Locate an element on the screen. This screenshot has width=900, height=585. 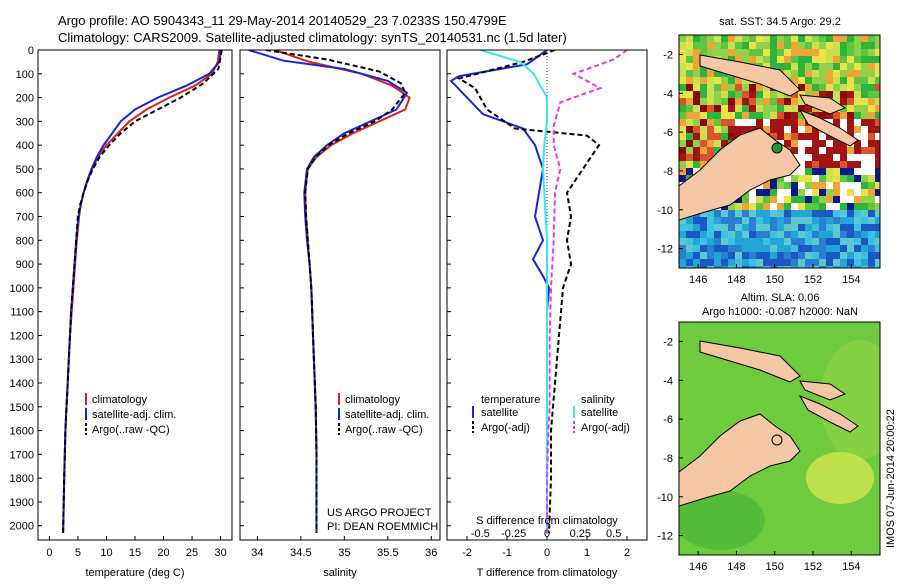
sst-map-x-ticks: 146 148 150 152 154 is located at coordinates (774, 275).